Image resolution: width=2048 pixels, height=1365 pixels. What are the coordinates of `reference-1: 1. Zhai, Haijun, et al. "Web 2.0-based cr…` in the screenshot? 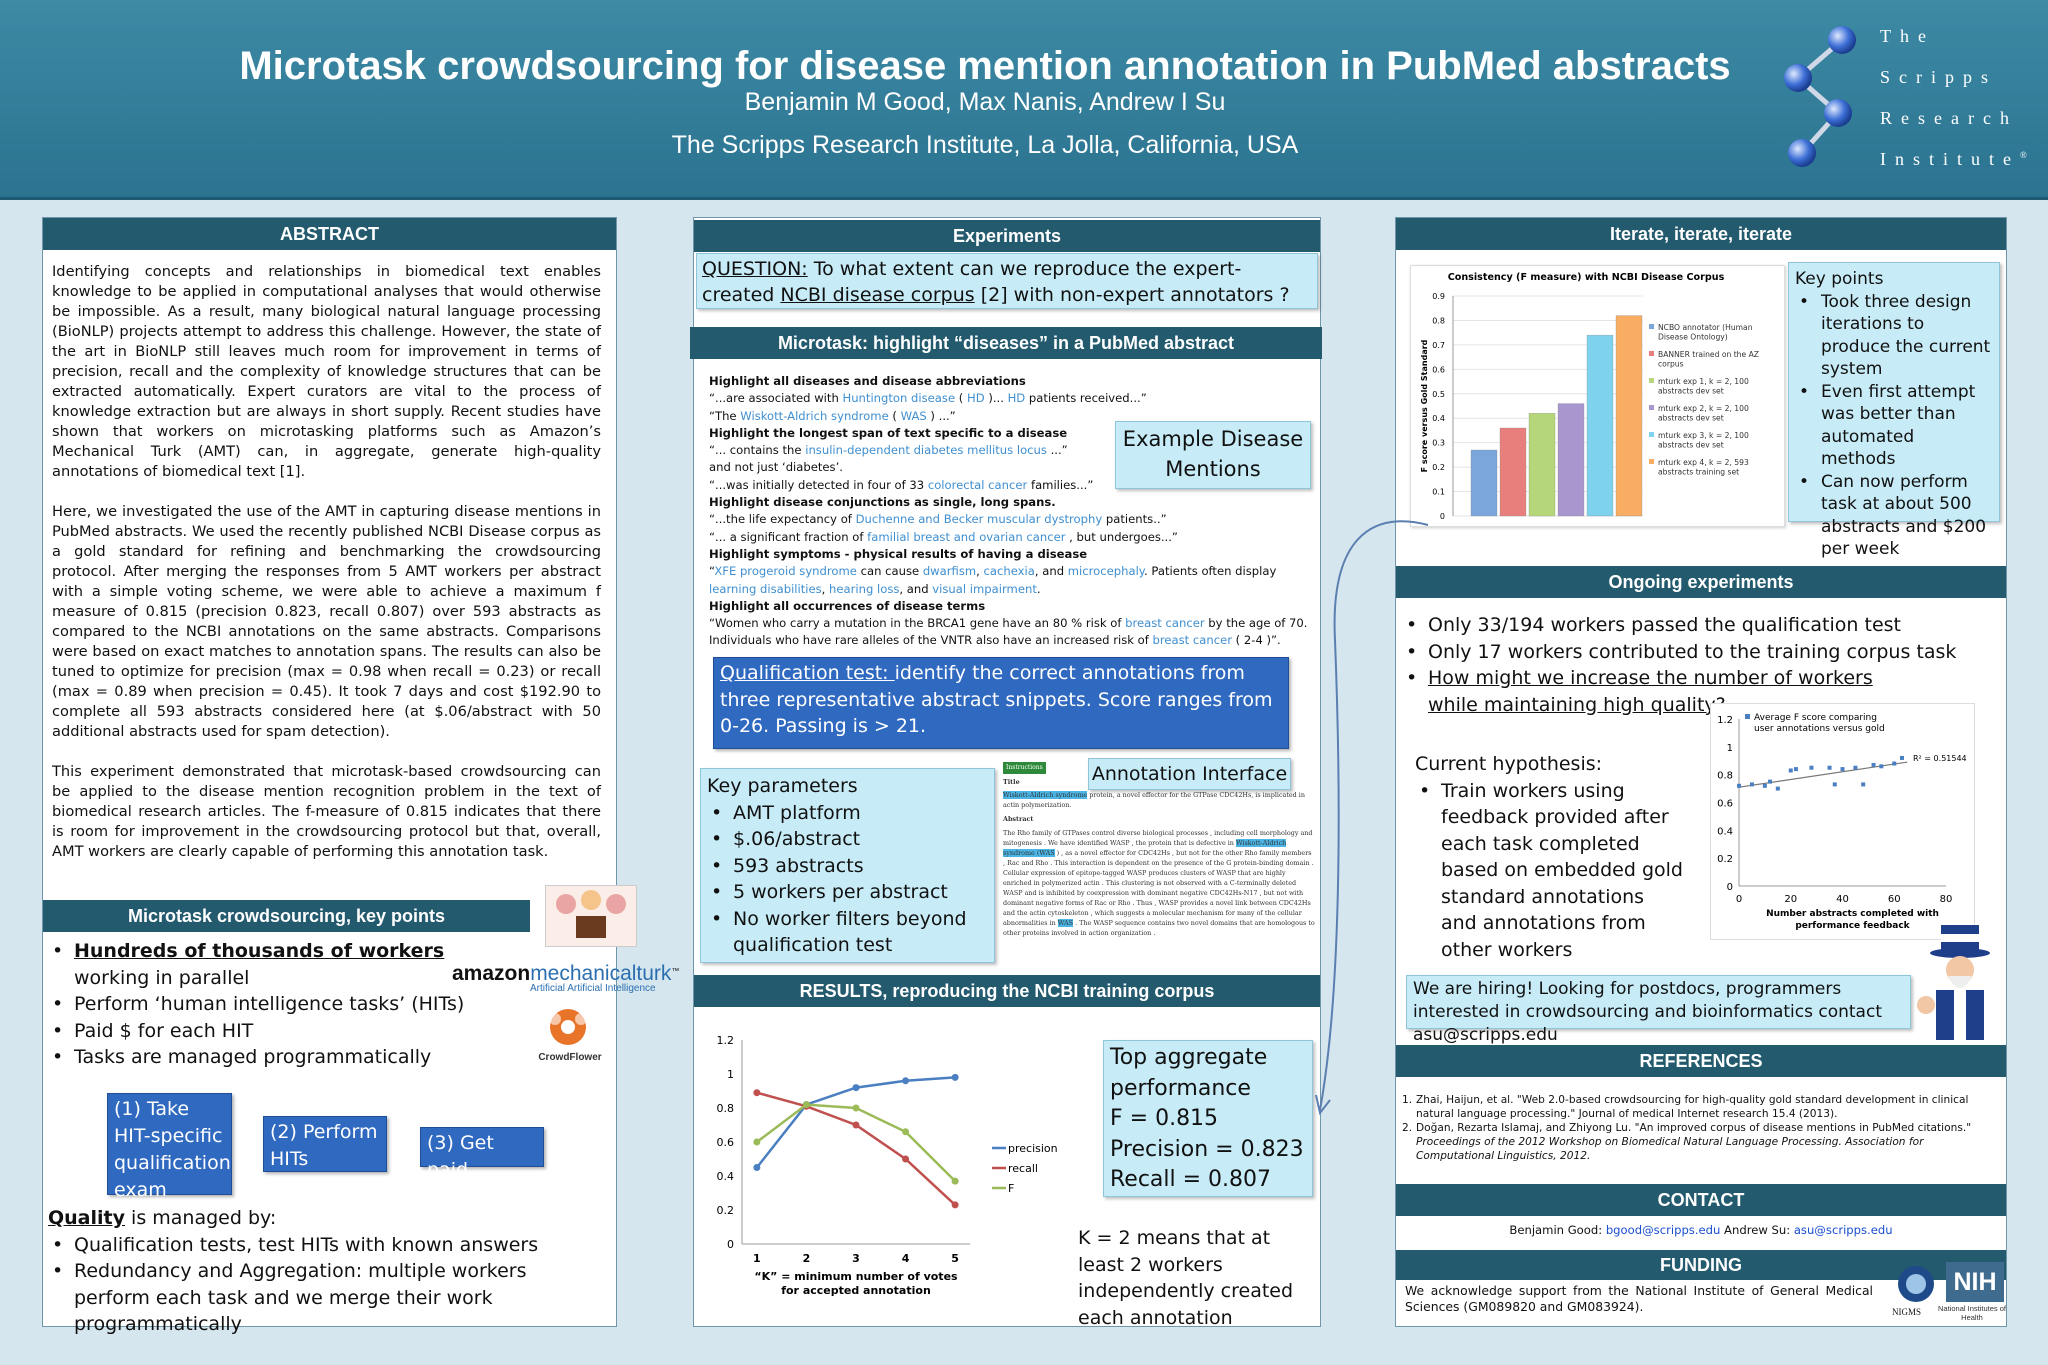 It's located at (1685, 1107).